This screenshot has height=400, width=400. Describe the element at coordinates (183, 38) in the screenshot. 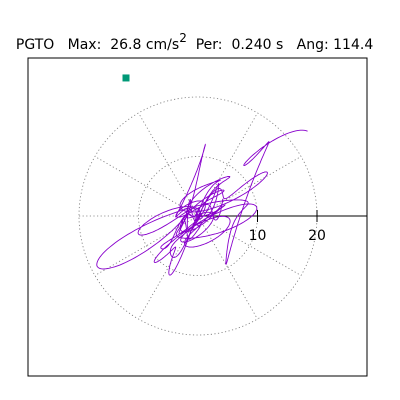

I see `max-exponent: 2` at that location.